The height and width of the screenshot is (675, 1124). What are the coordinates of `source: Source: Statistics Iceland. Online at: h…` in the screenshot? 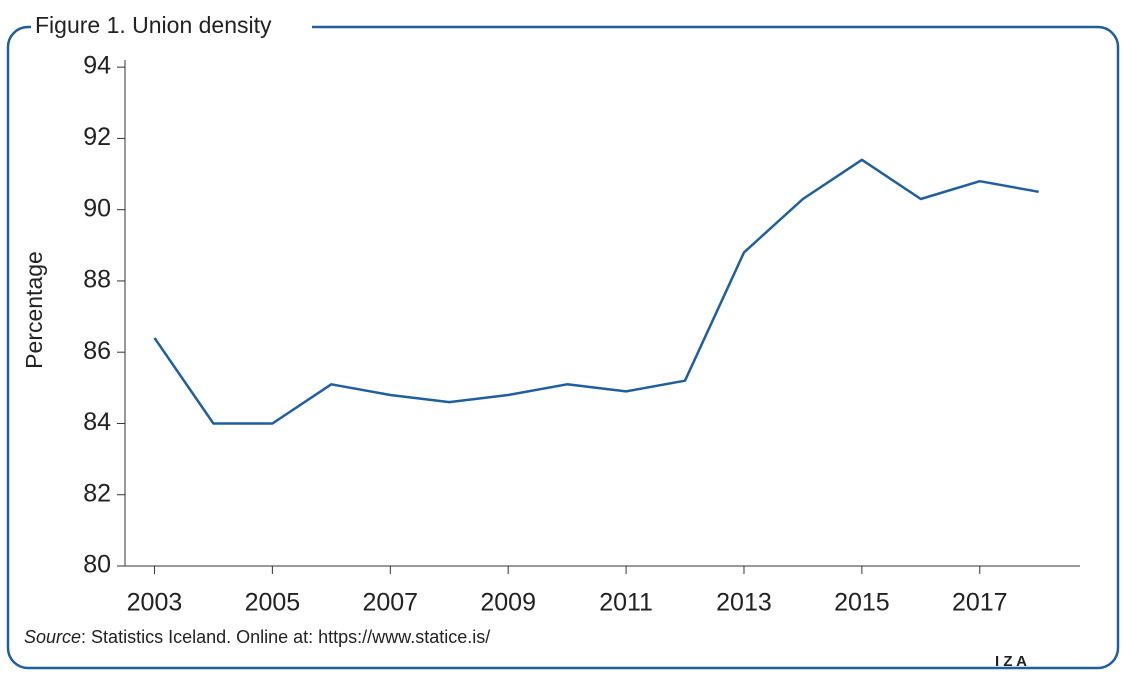 It's located at (257, 637).